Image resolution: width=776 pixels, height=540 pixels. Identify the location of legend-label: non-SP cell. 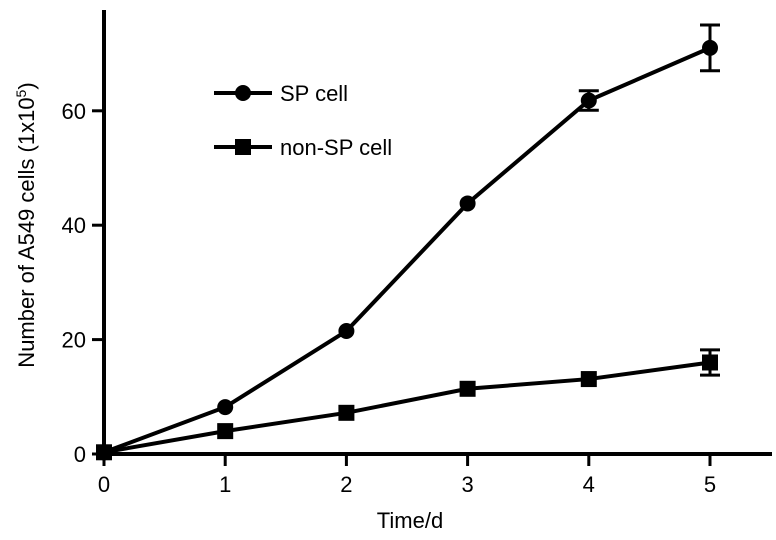
(336, 147).